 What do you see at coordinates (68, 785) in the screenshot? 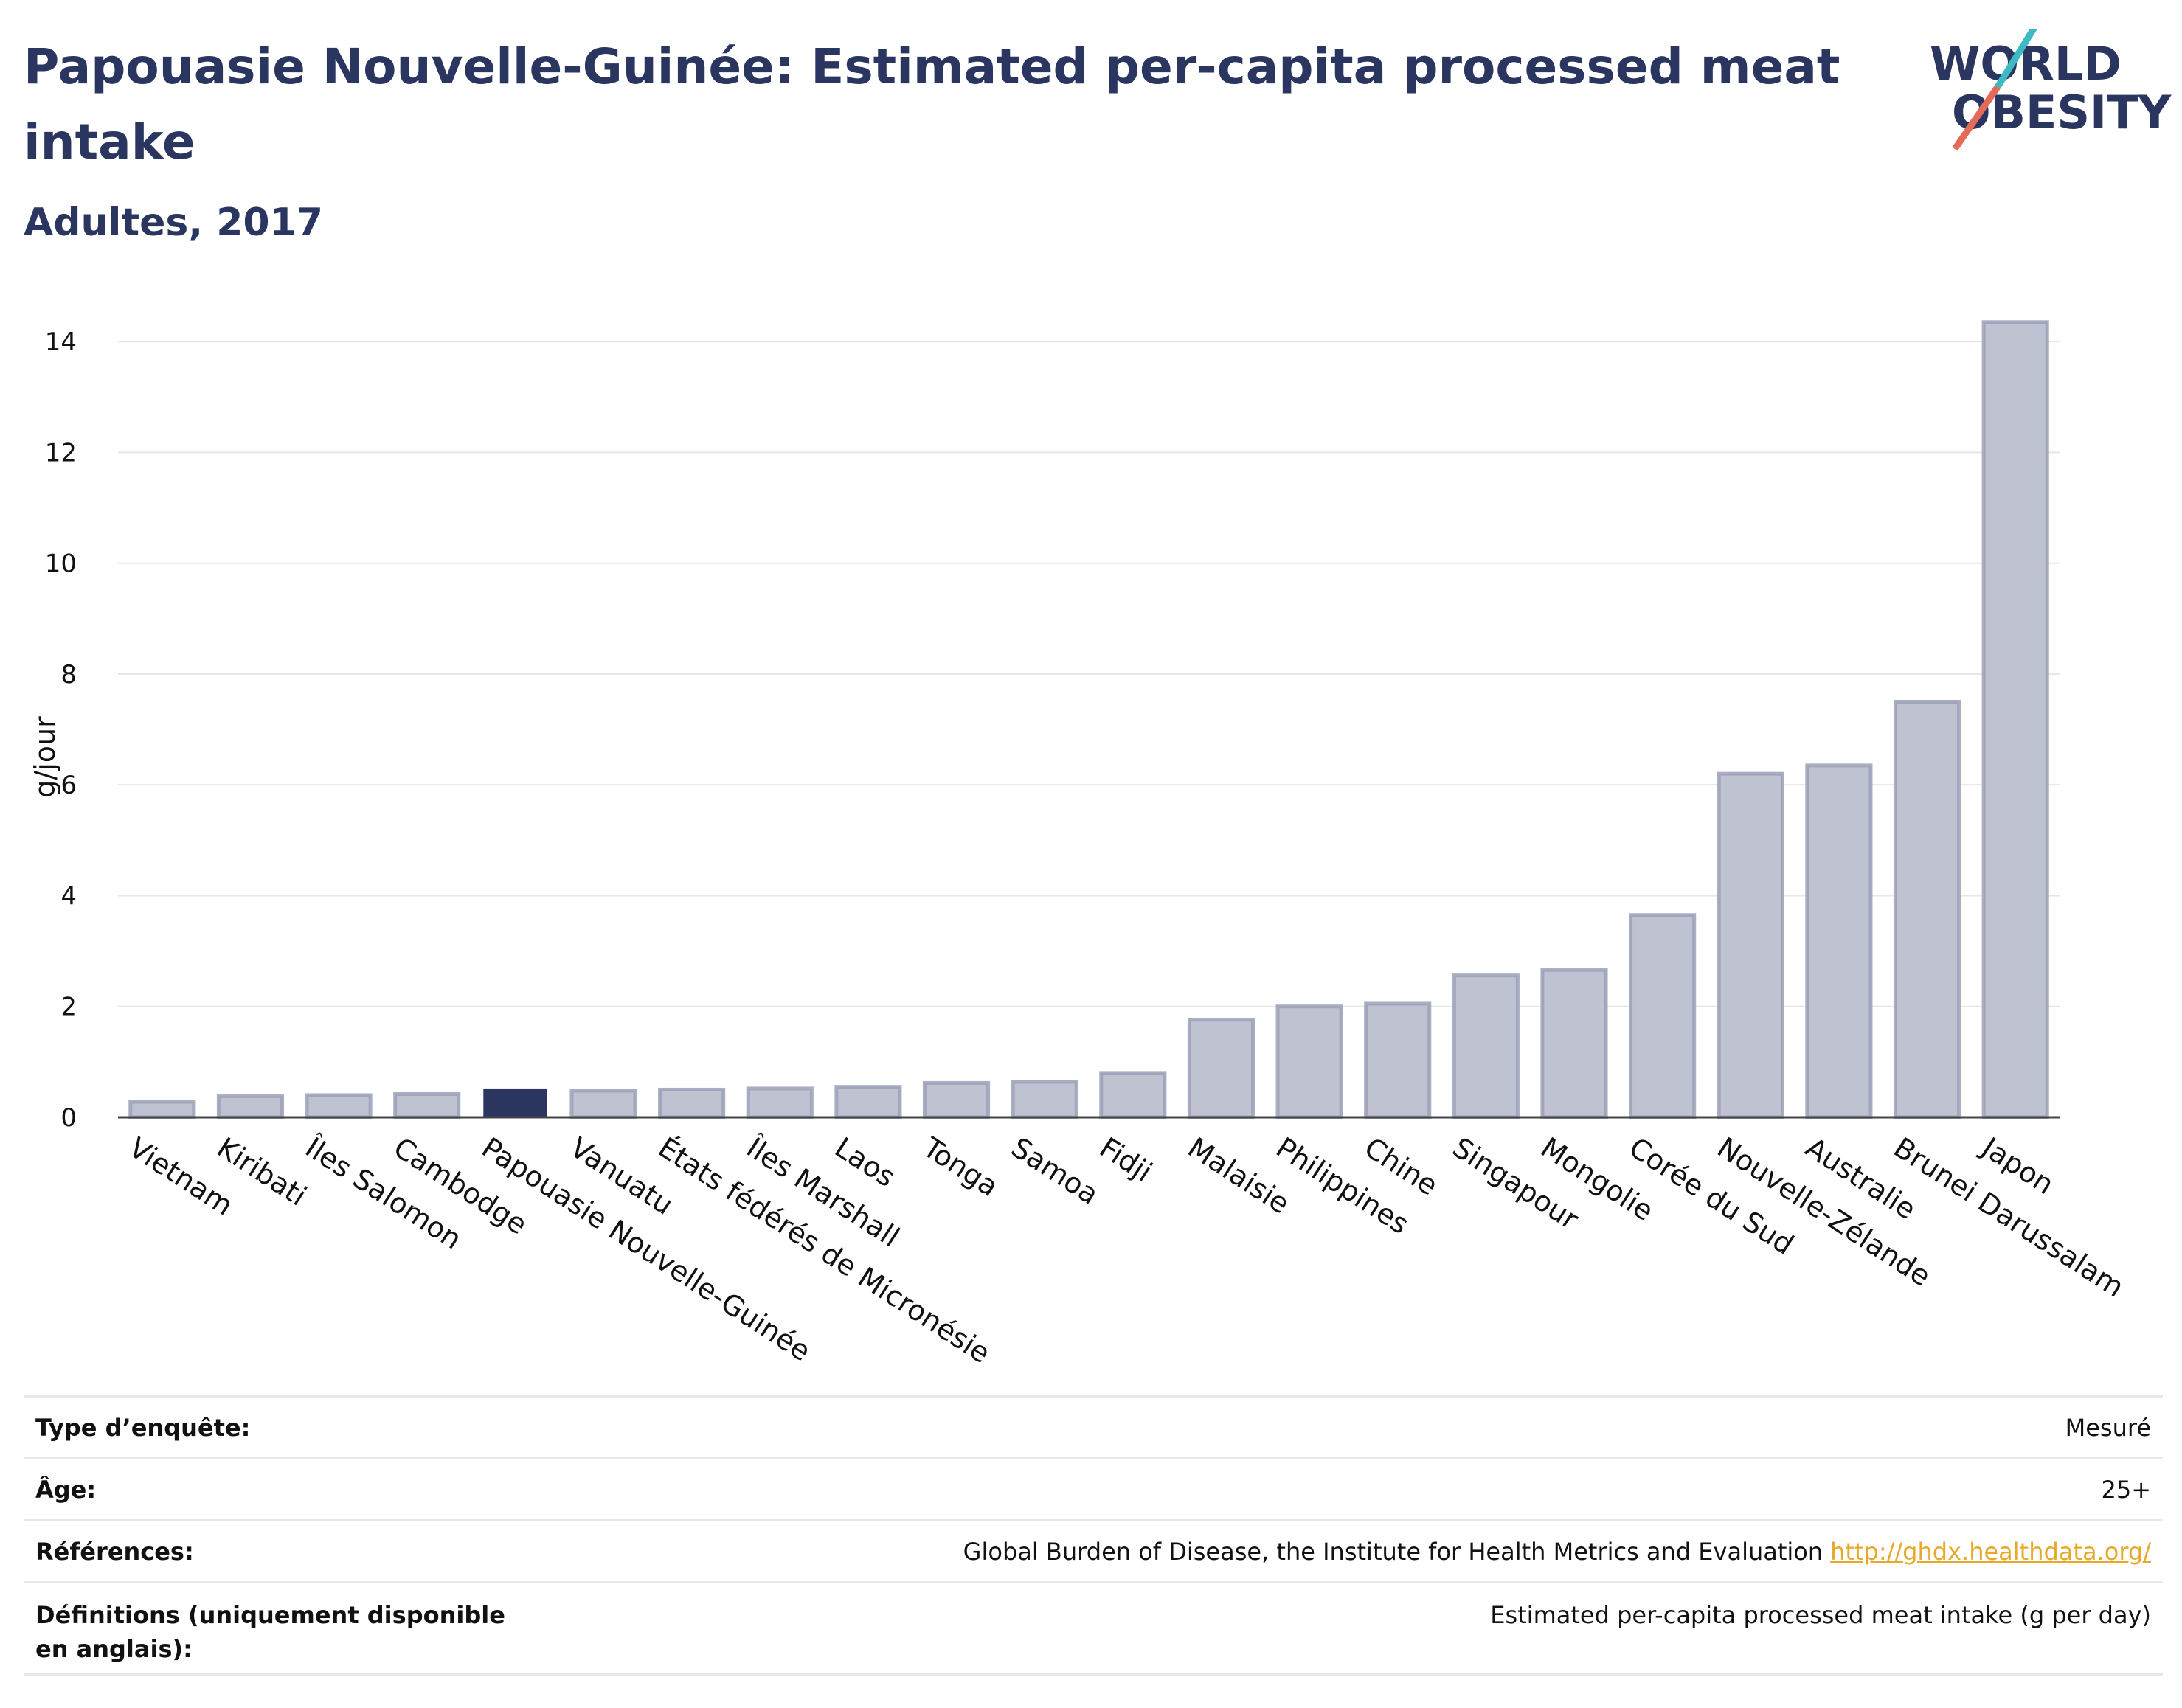
I see `y-tick-label: 6` at bounding box center [68, 785].